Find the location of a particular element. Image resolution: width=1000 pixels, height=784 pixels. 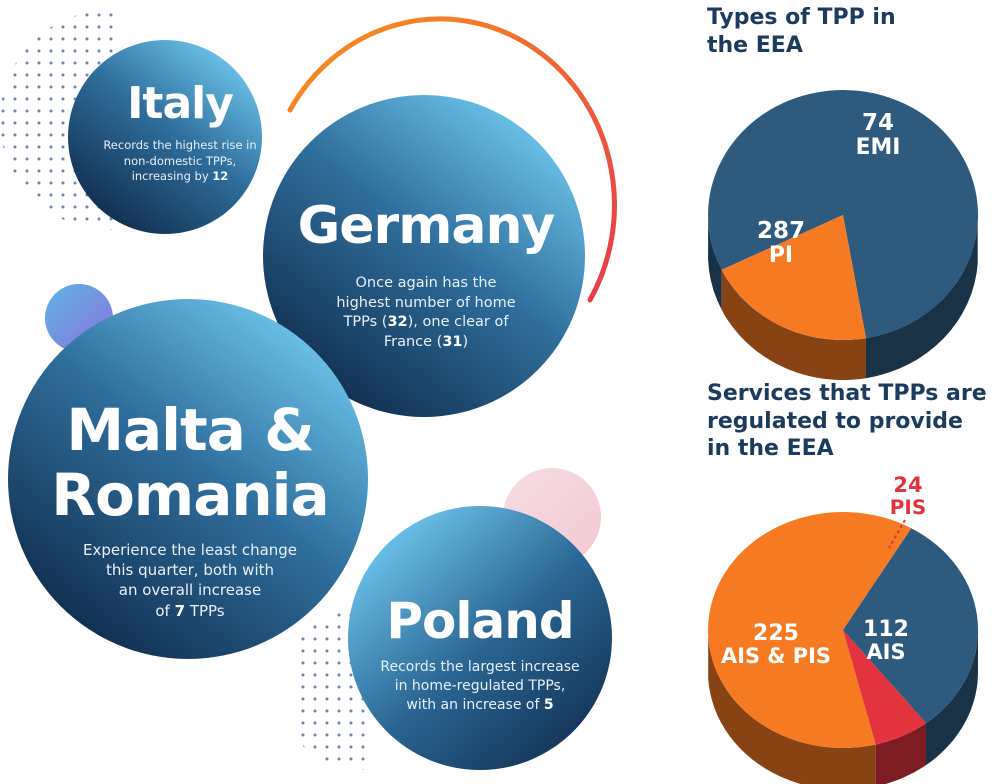

pie-slice-pi is located at coordinates (843, 214).